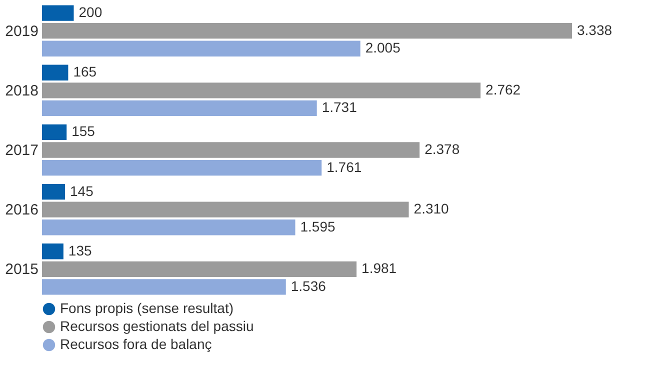  I want to click on y-tick-label: 2019, so click(21, 31).